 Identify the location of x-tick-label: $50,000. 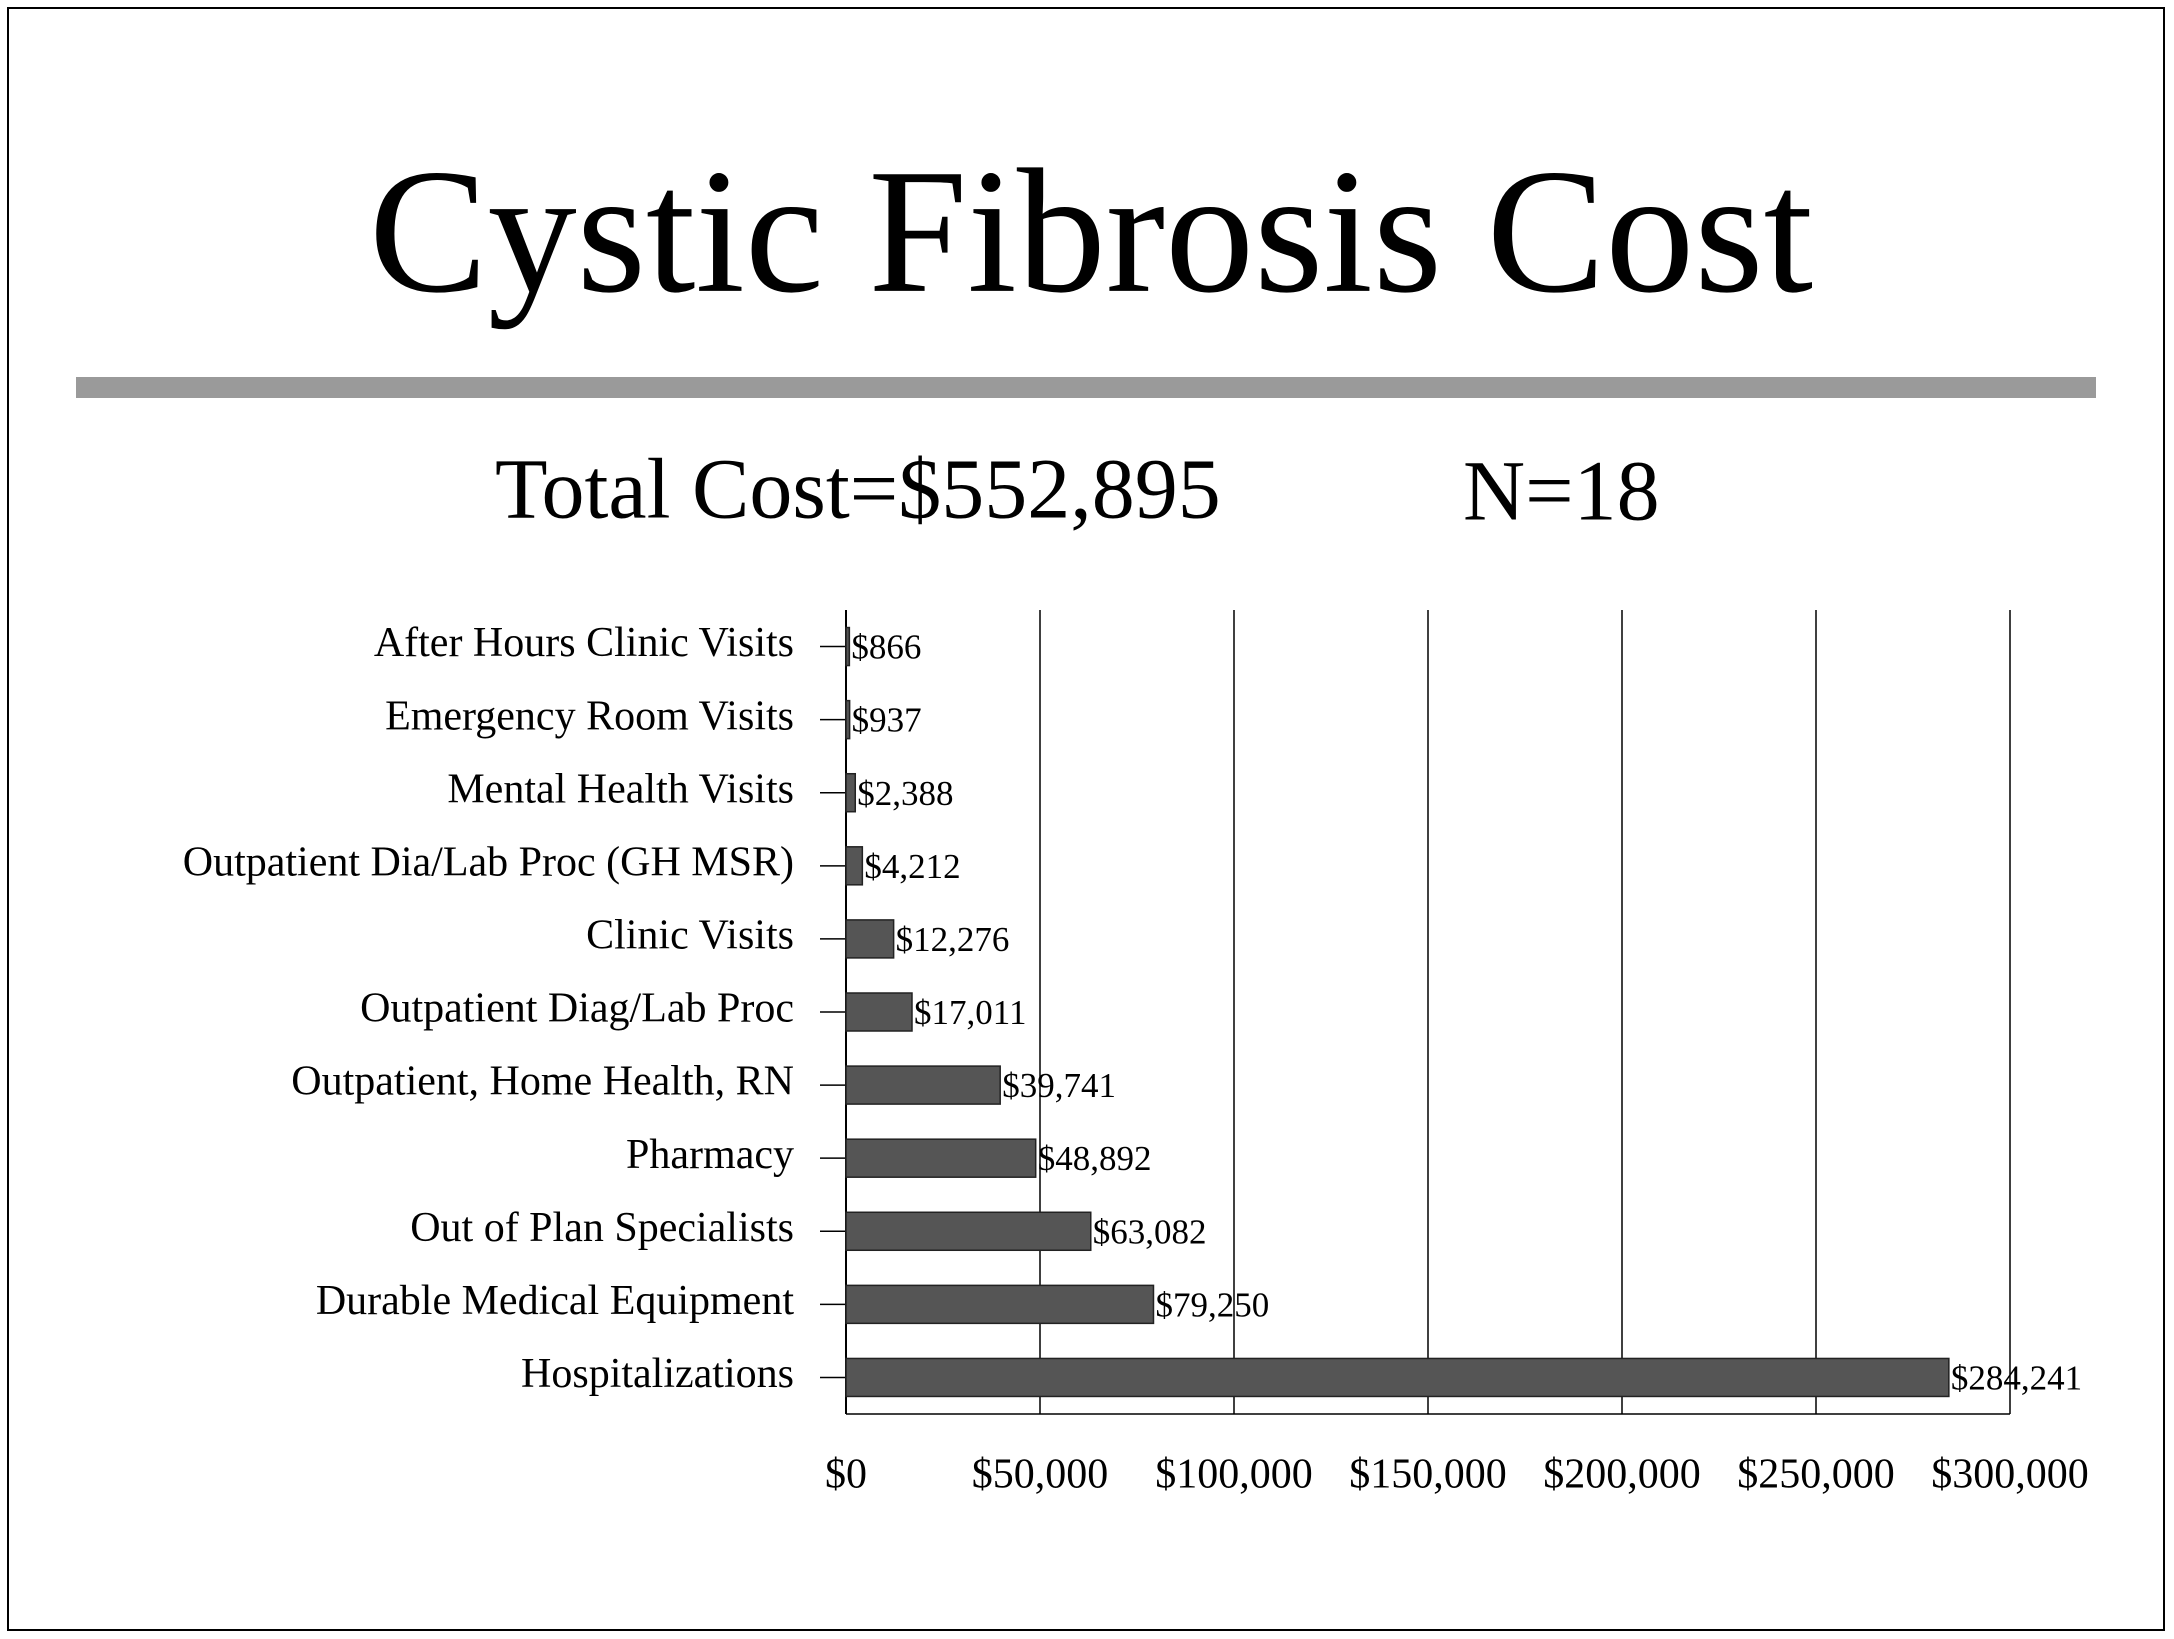
(1040, 1475).